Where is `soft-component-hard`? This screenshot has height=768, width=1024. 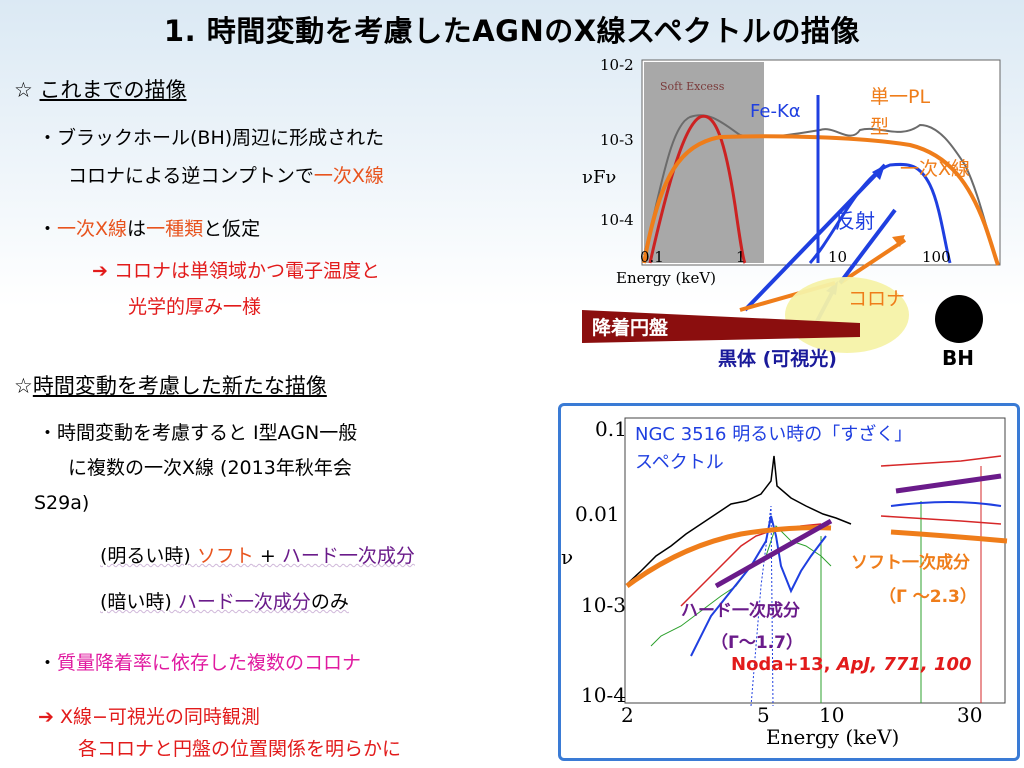
soft-component-hard is located at coordinates (949, 536).